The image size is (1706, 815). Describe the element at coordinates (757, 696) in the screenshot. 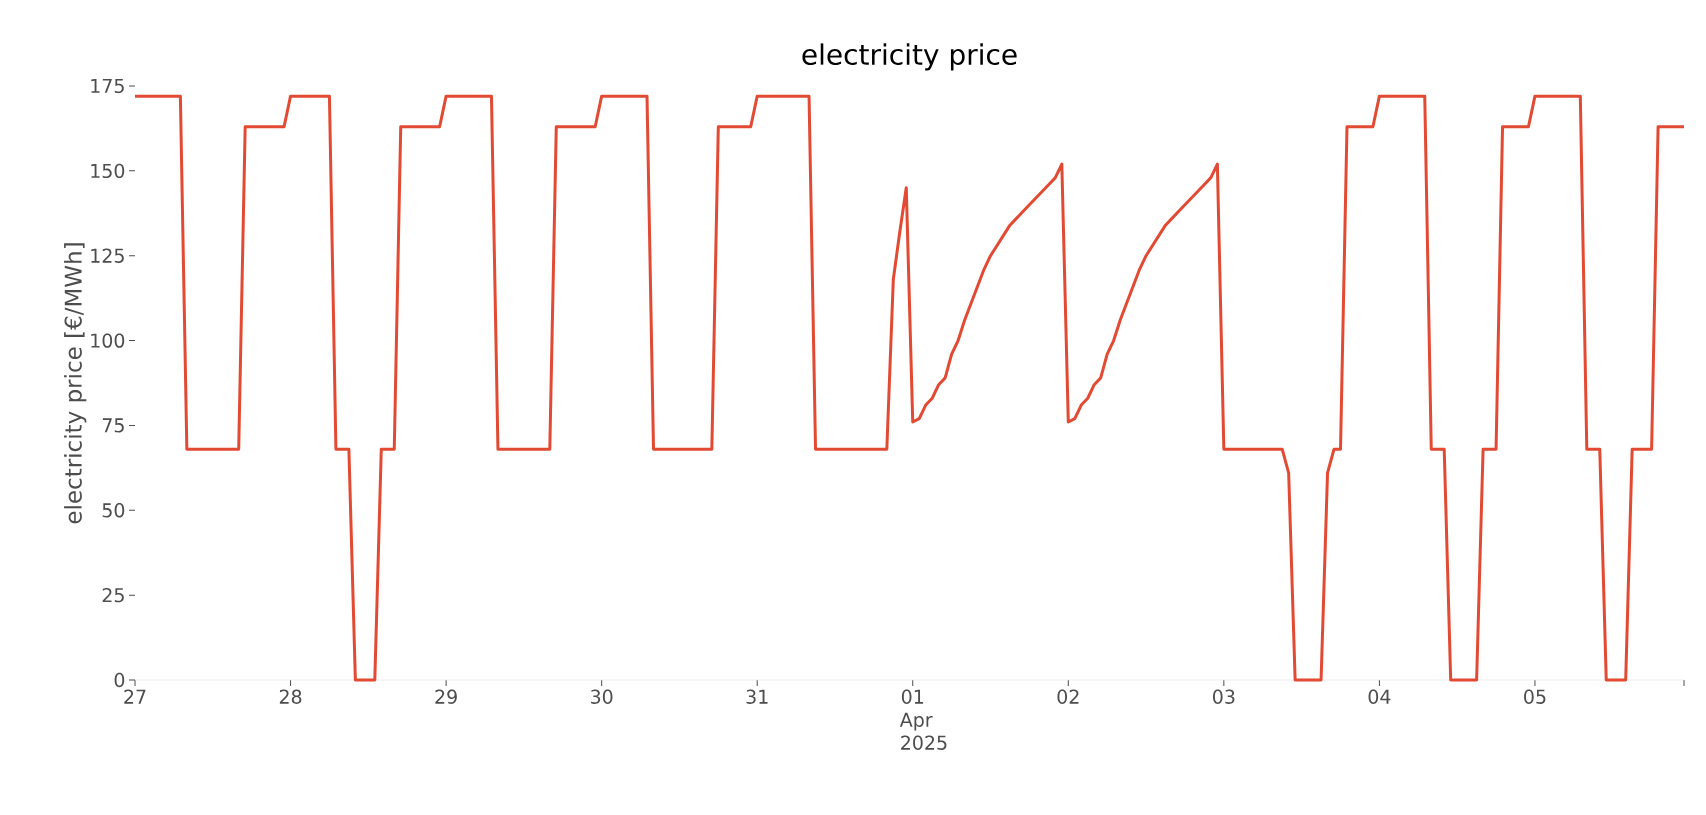

I see `x-tick-label: 31` at that location.